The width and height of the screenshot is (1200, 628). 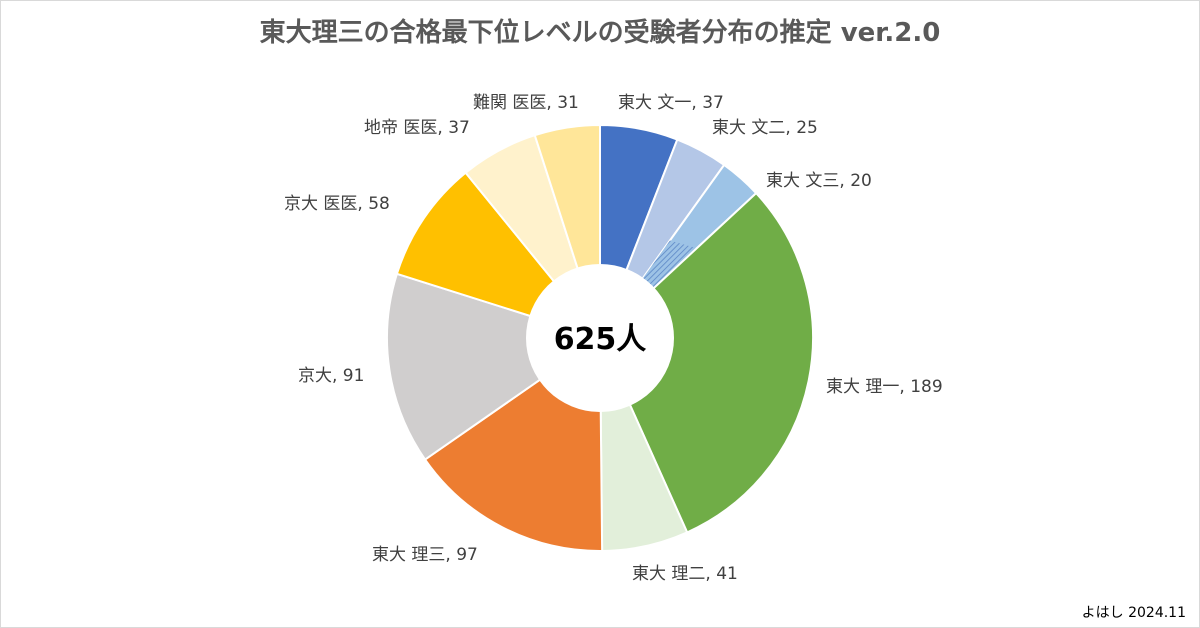 I want to click on slice-label-4: 東大 理二, 41, so click(x=685, y=574).